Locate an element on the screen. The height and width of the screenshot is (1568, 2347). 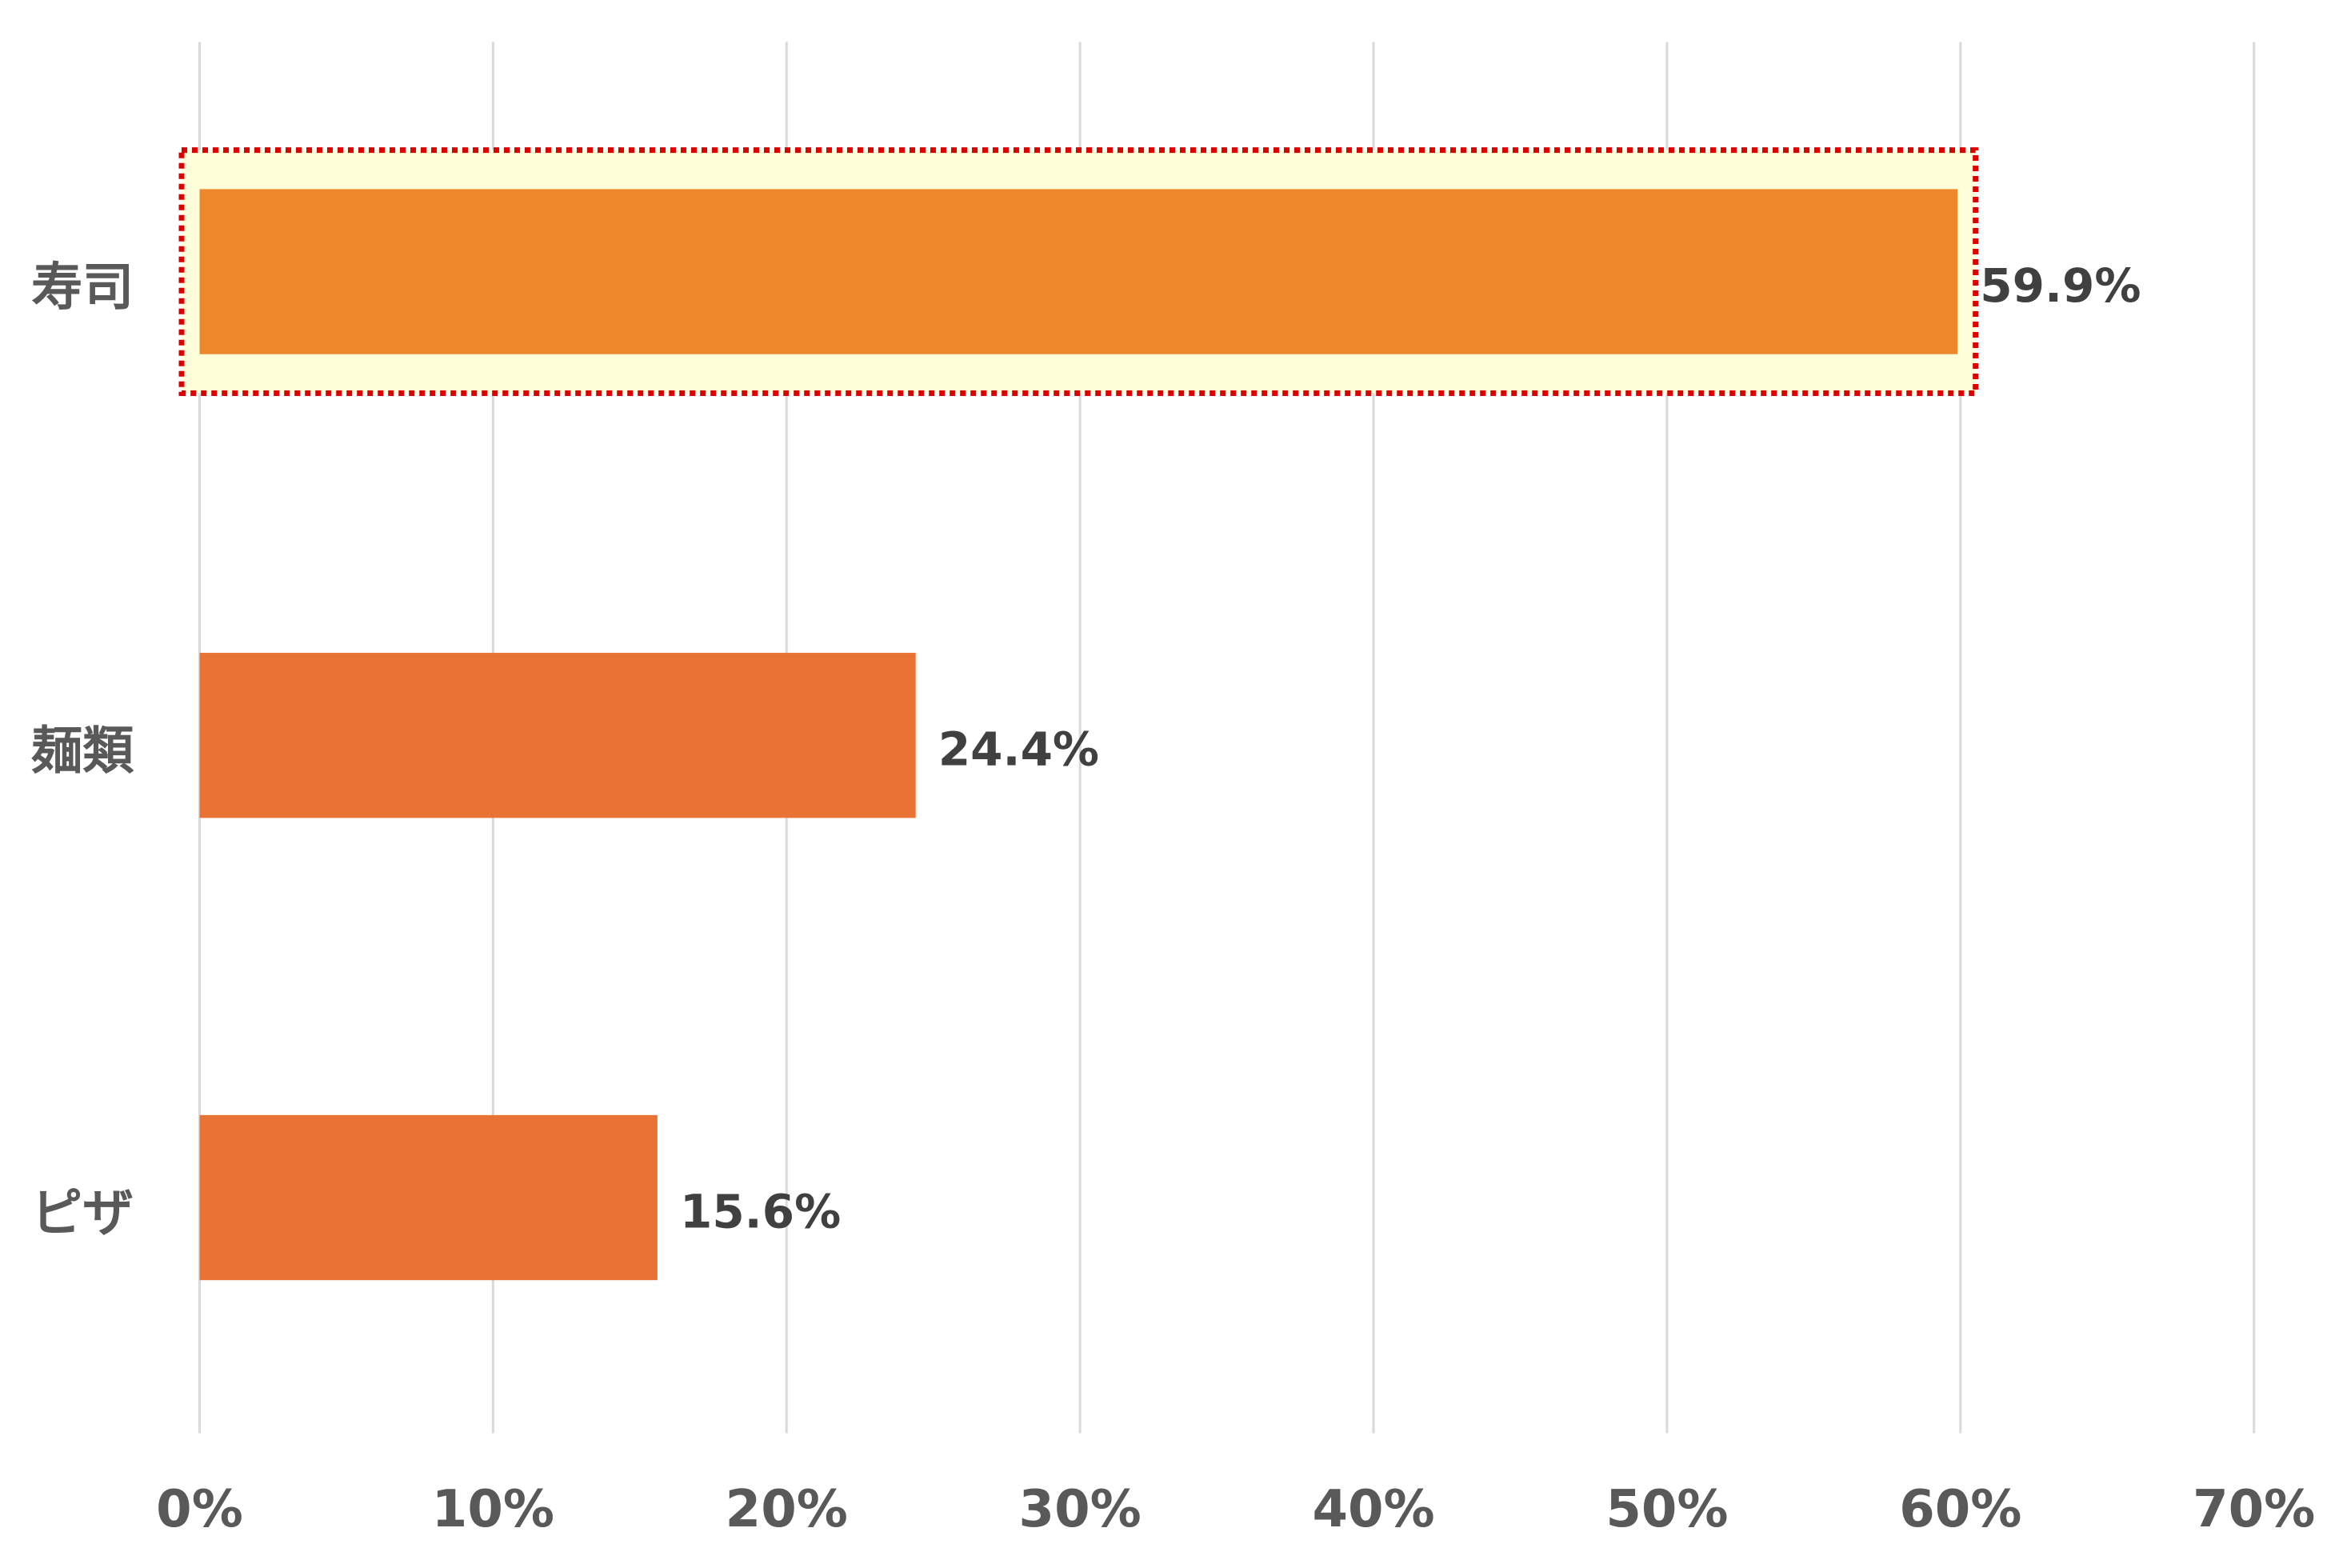
x-tick-label: 40% is located at coordinates (1373, 1509).